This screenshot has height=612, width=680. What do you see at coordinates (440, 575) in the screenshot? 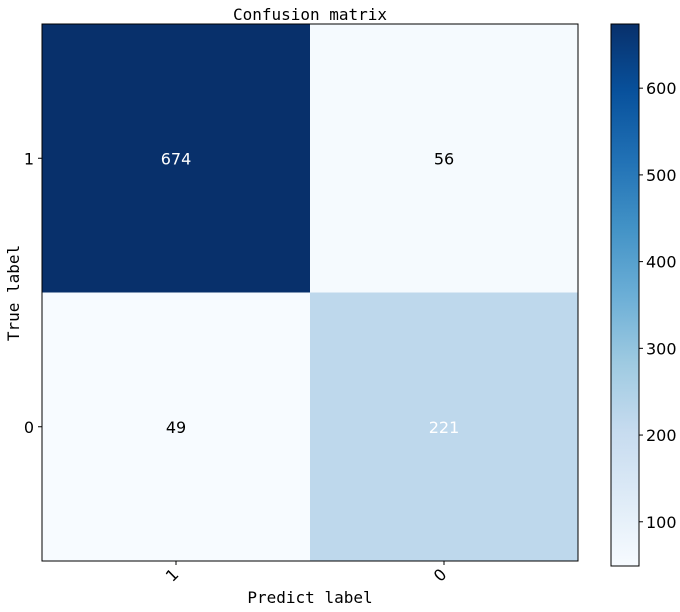
I see `x-tick-label: 0` at bounding box center [440, 575].